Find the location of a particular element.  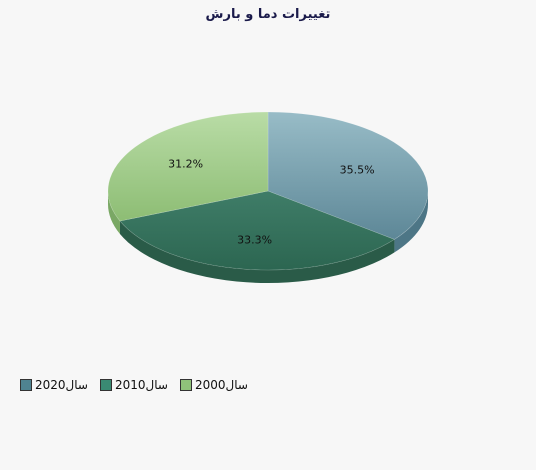

legend-swatch-2020 is located at coordinates (26, 385).